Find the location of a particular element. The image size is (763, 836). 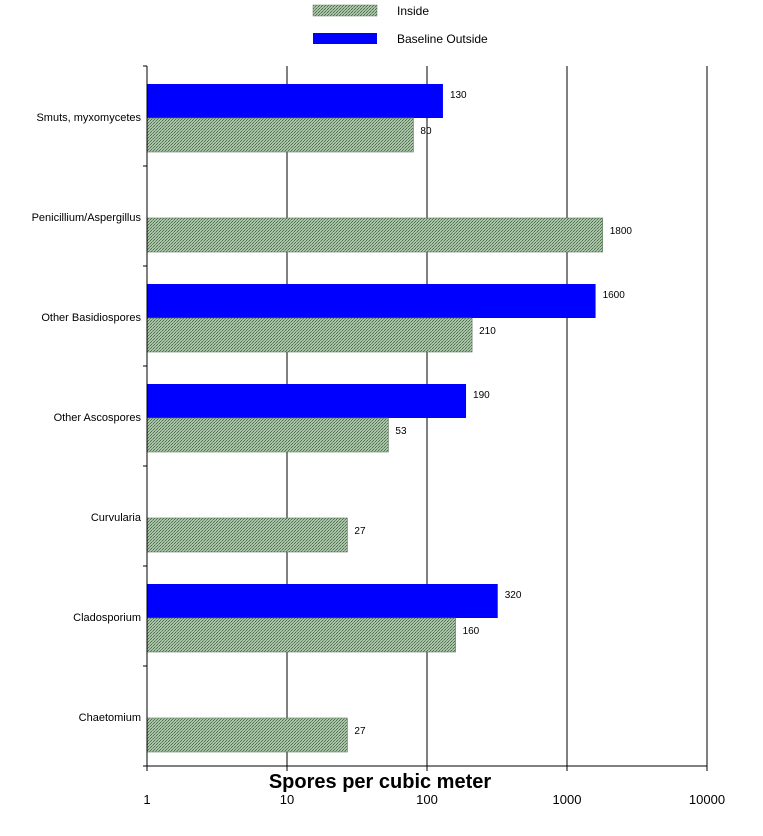

bar-inside-smuts-myxomycetes is located at coordinates (280, 135).